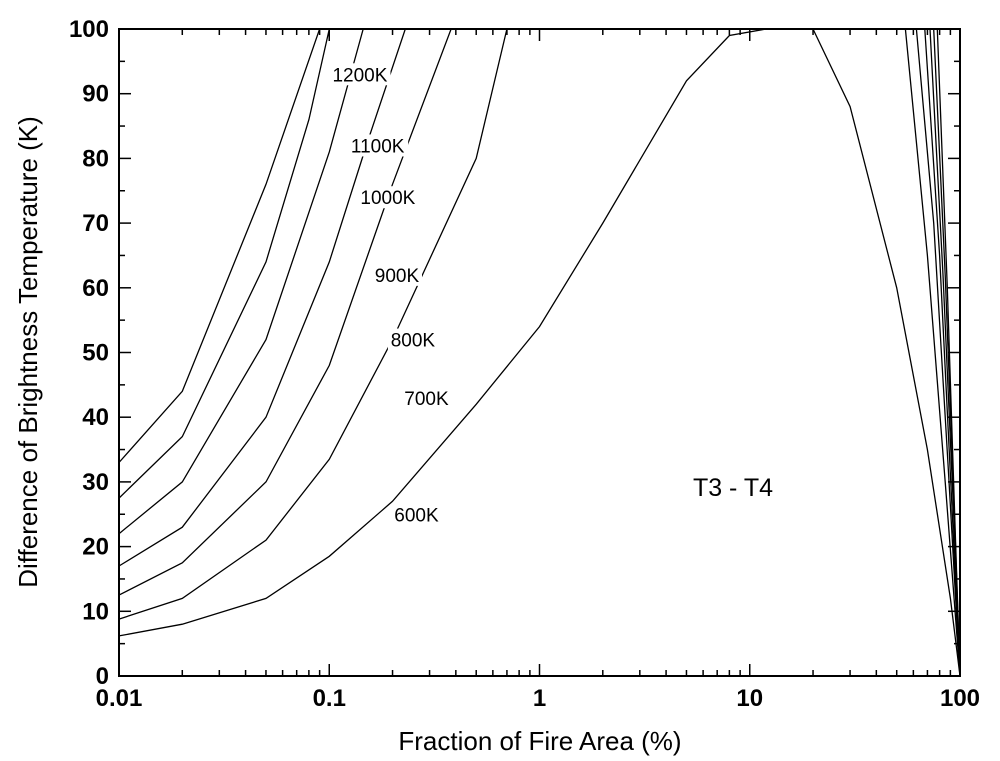 The image size is (1000, 761). Describe the element at coordinates (960, 698) in the screenshot. I see `x-tick-label: 100` at that location.